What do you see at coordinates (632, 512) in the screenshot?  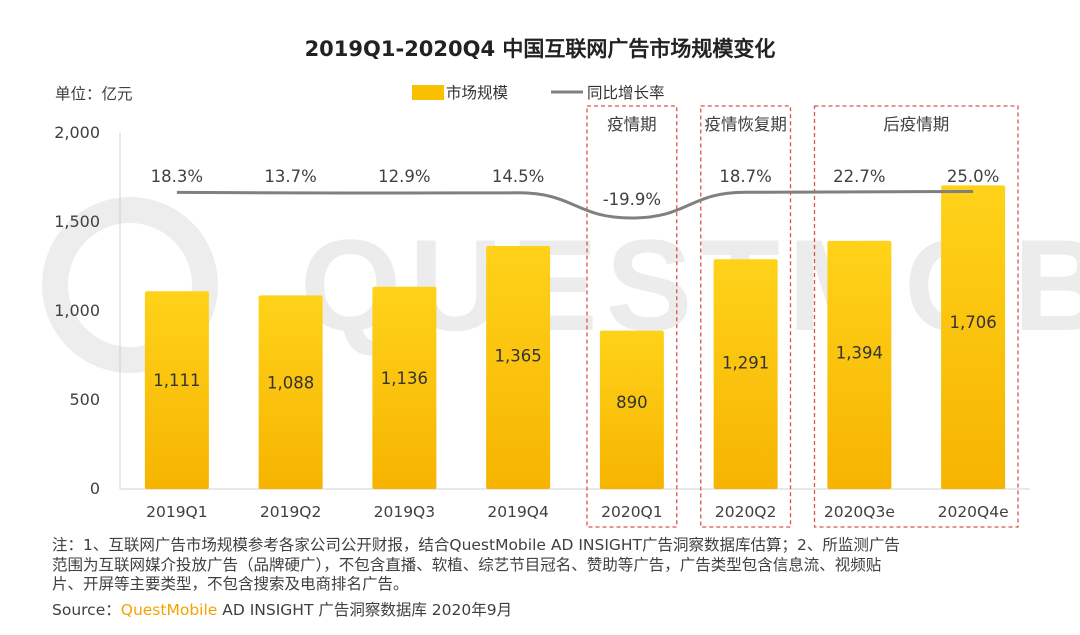 I see `x-tick-label: 2020Q1` at bounding box center [632, 512].